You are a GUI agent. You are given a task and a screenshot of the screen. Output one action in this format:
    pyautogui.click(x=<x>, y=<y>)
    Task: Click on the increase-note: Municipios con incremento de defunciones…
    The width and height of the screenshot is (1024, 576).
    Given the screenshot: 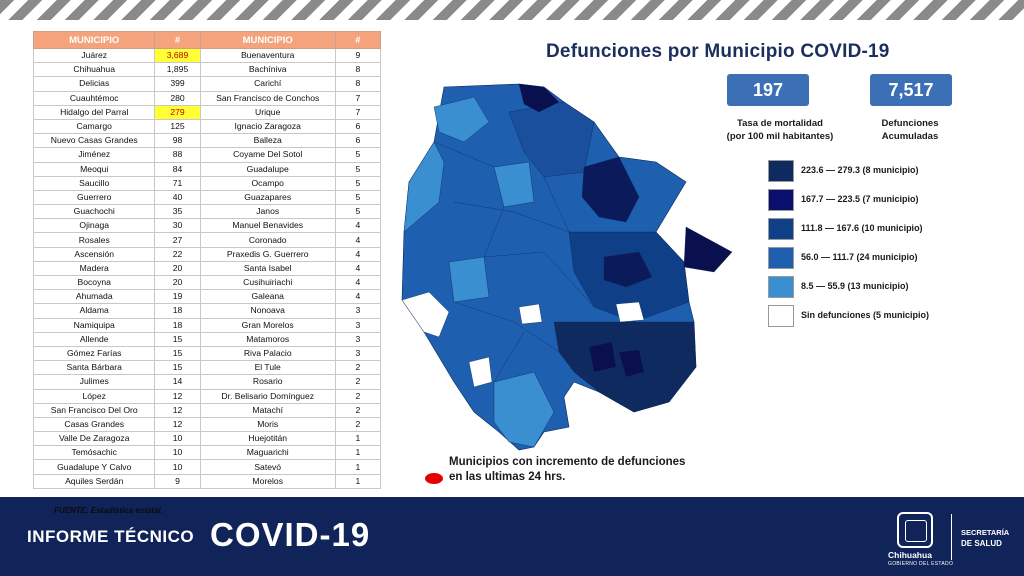 What is the action you would take?
    pyautogui.click(x=567, y=470)
    